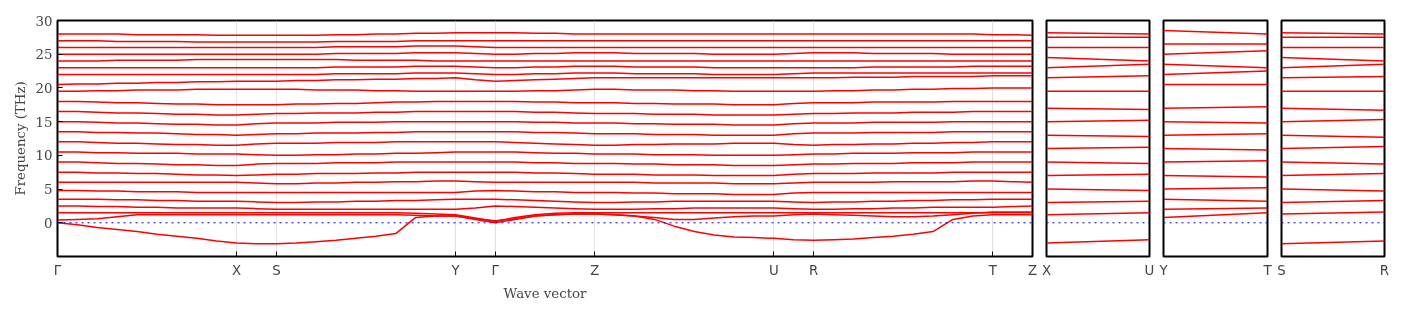 This screenshot has height=310, width=1406. I want to click on y-tick-label: 0, so click(48, 223).